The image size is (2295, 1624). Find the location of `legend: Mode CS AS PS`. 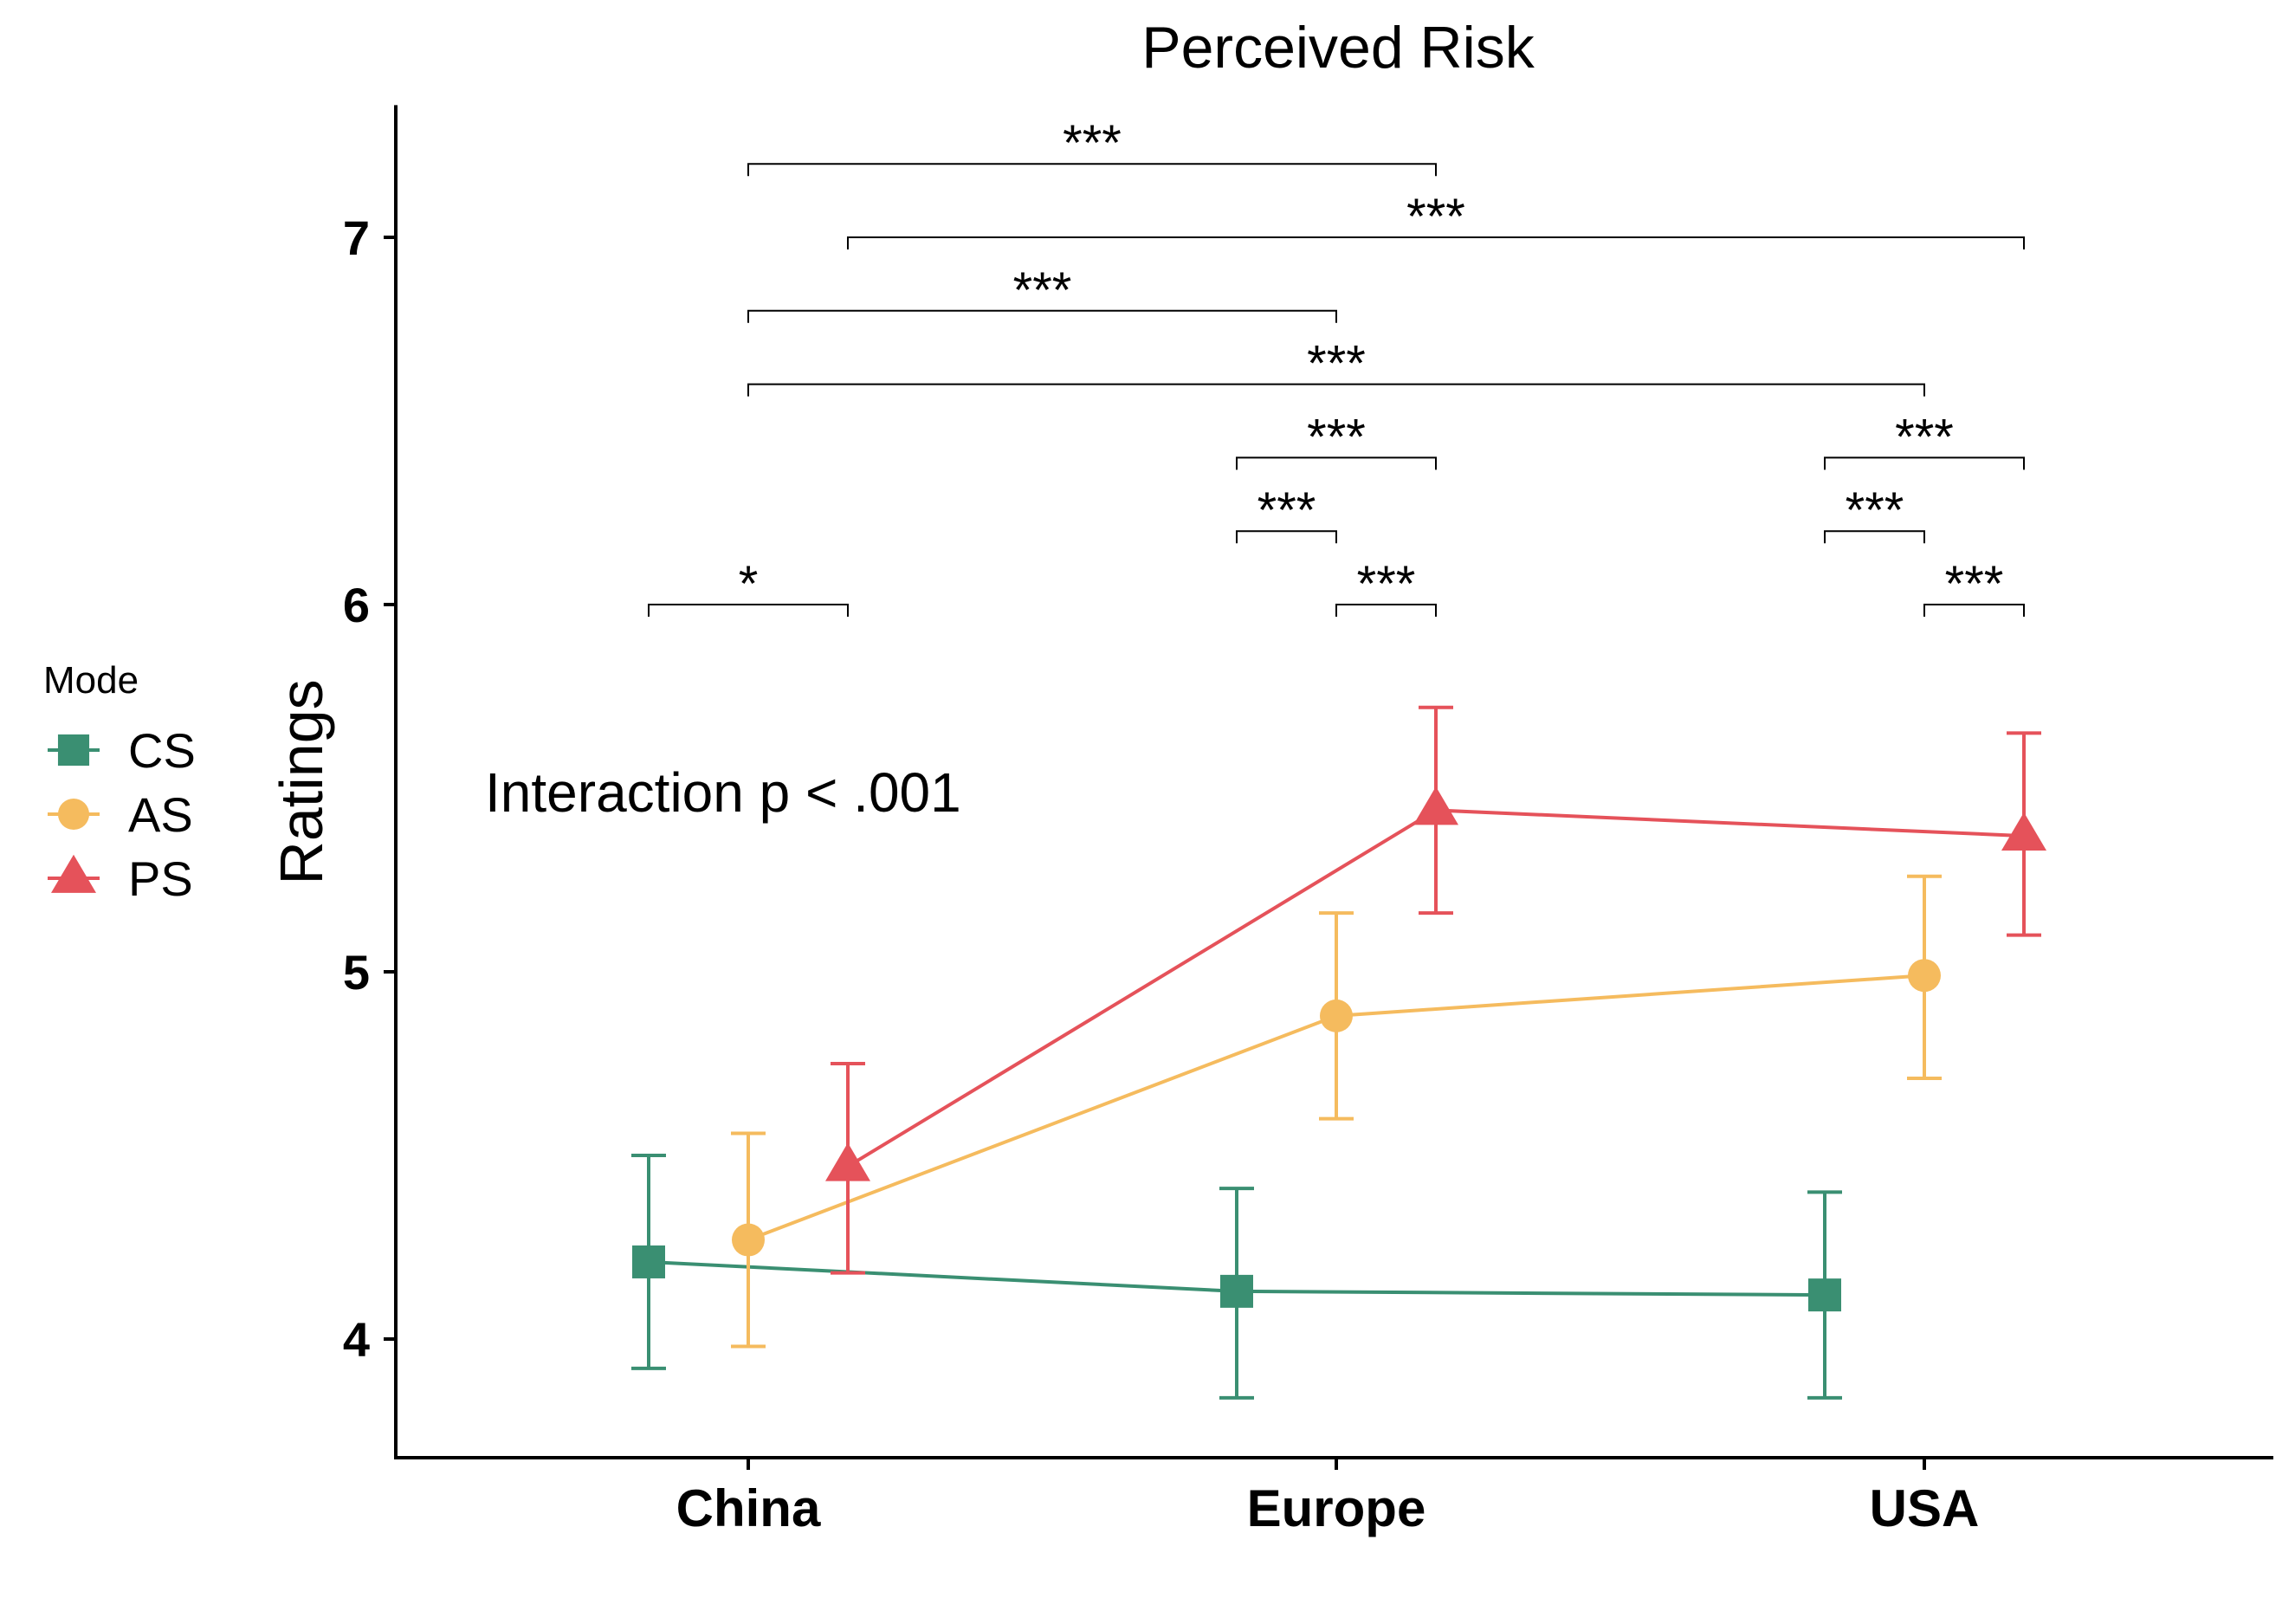

legend: Mode CS AS PS is located at coordinates (119, 782).